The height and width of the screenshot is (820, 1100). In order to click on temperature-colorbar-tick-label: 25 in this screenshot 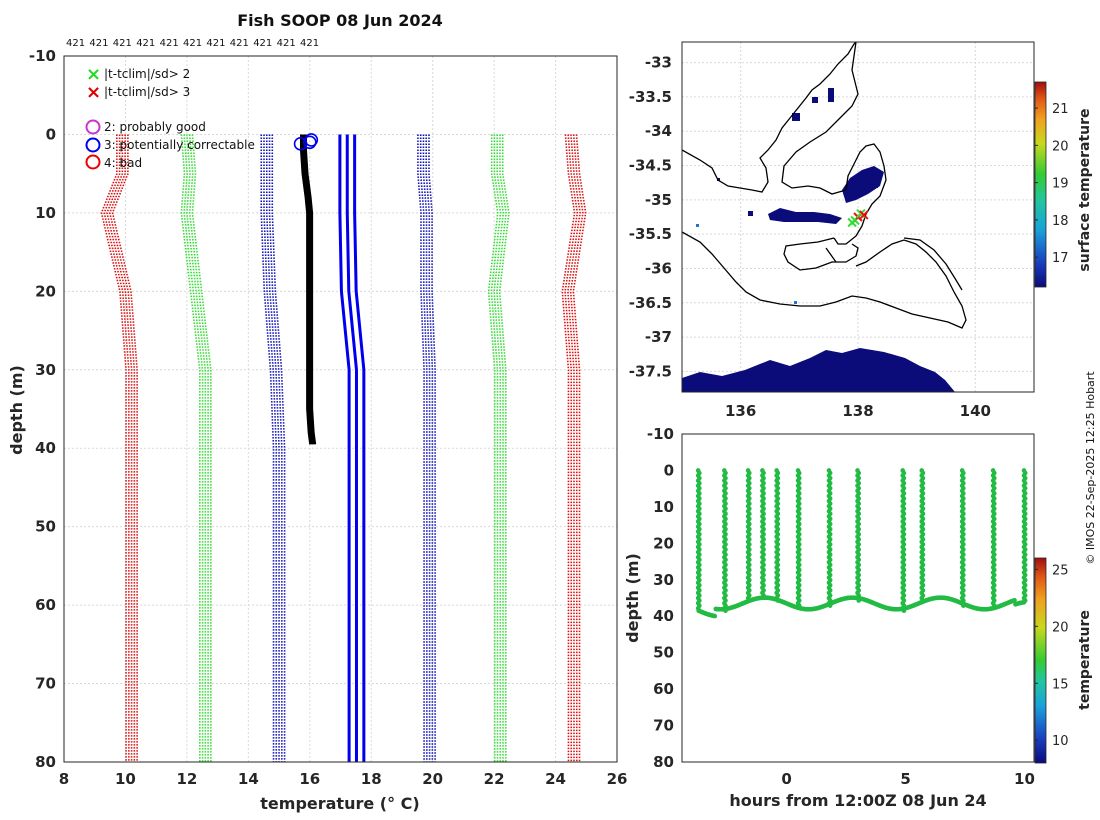, I will do `click(1060, 570)`.